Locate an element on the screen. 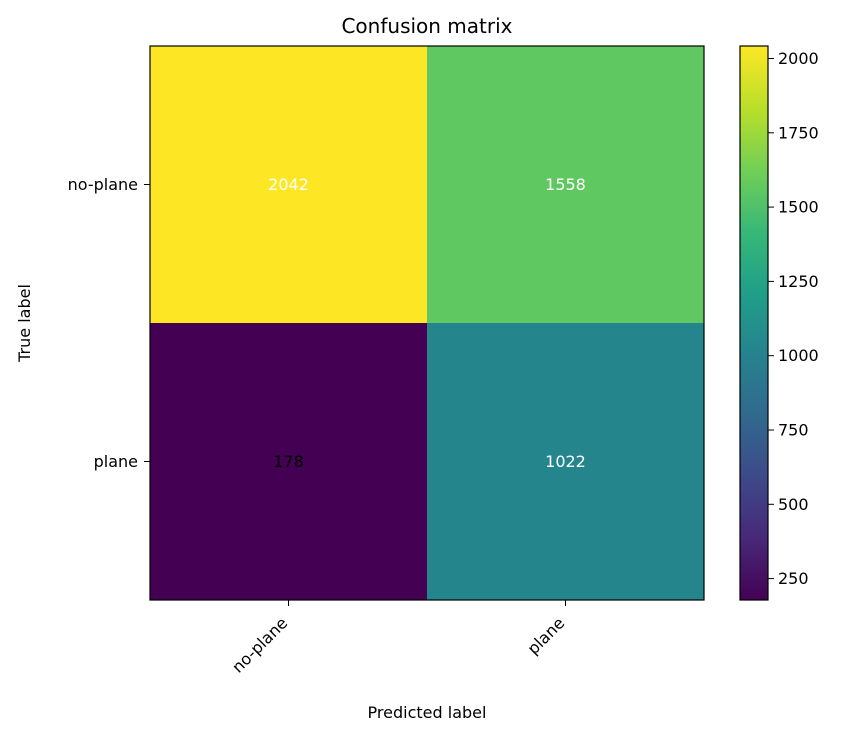  y-axis-label: True label is located at coordinates (24, 323).